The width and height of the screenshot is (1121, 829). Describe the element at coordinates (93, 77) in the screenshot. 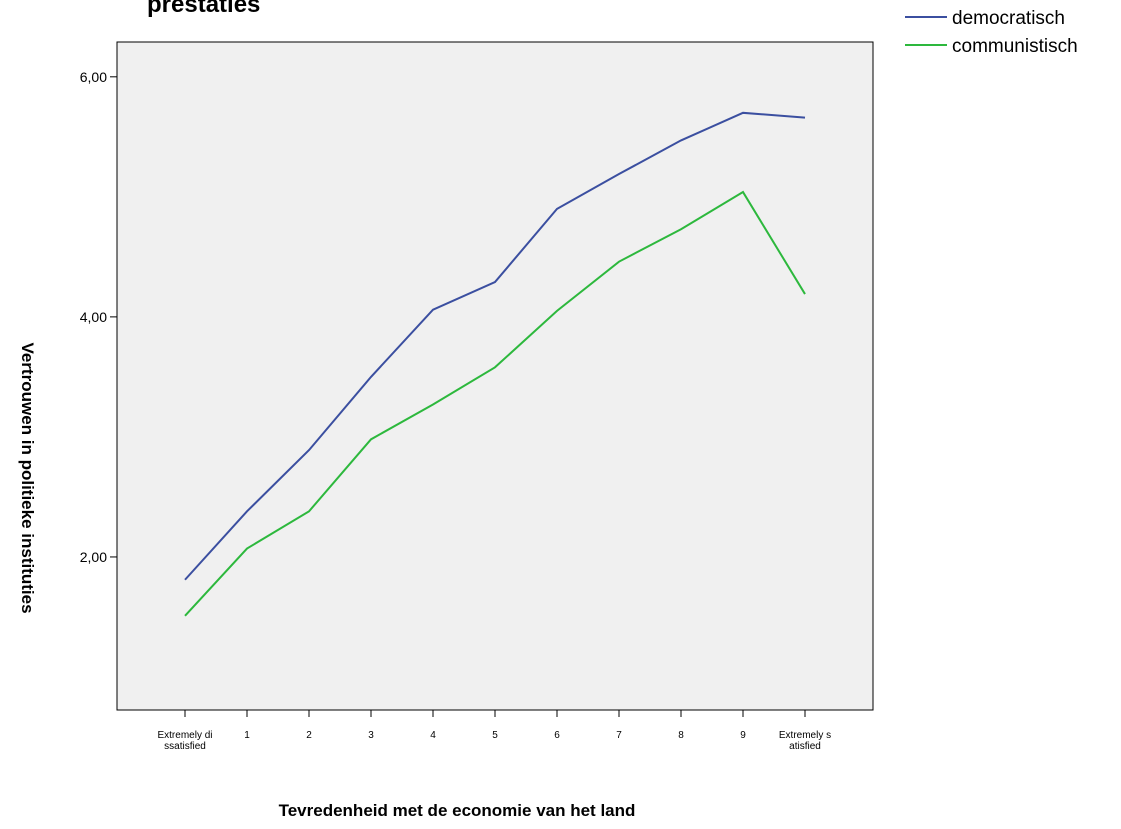

I see `y-tick-label: 6,00` at that location.